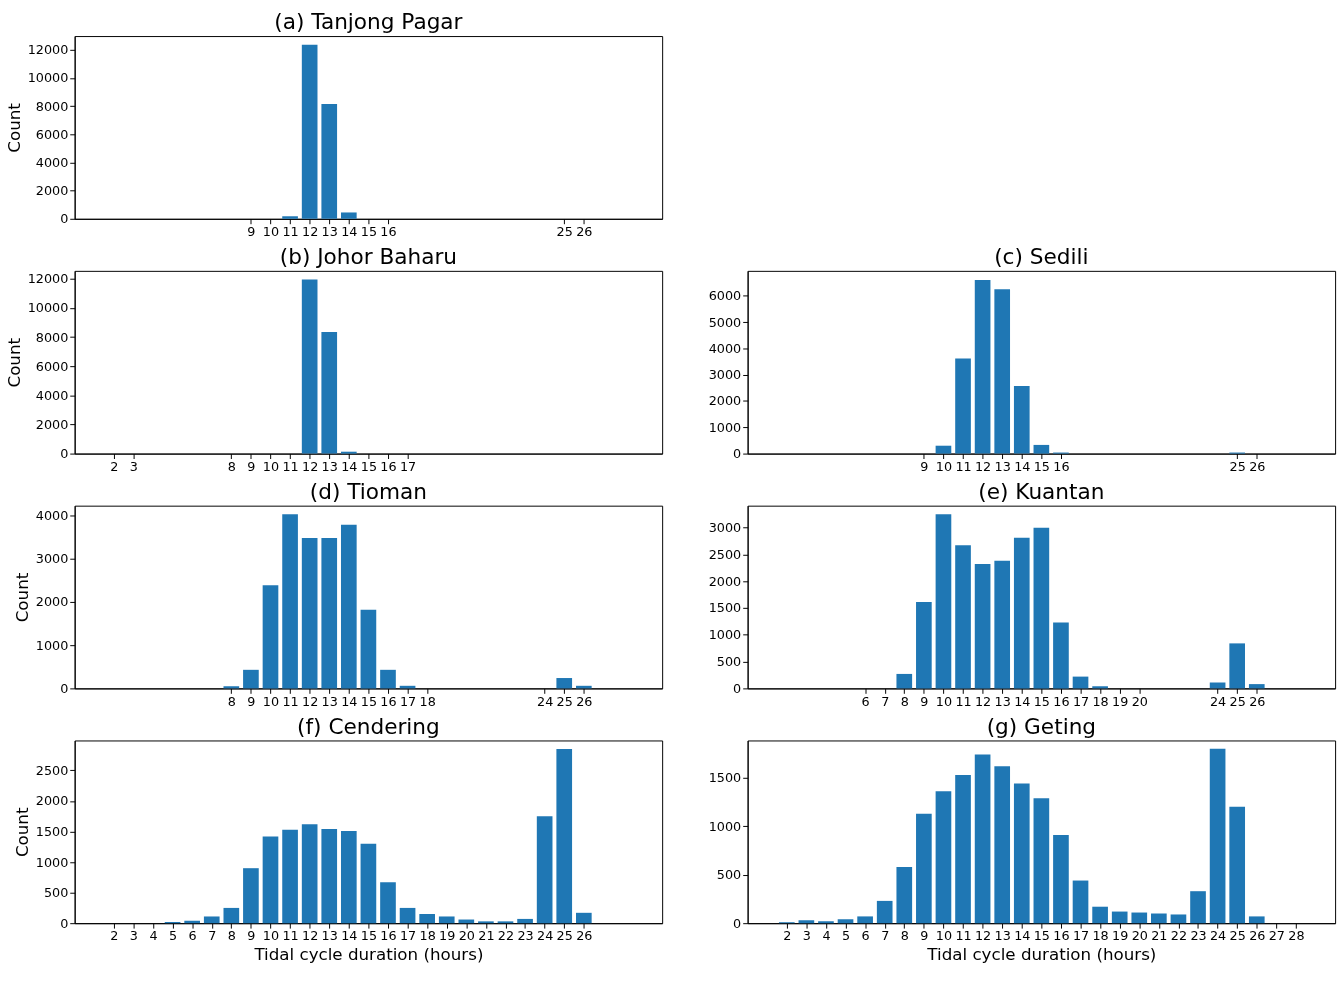 The image size is (1341, 990). I want to click on x-tick-label: 27, so click(1276, 936).